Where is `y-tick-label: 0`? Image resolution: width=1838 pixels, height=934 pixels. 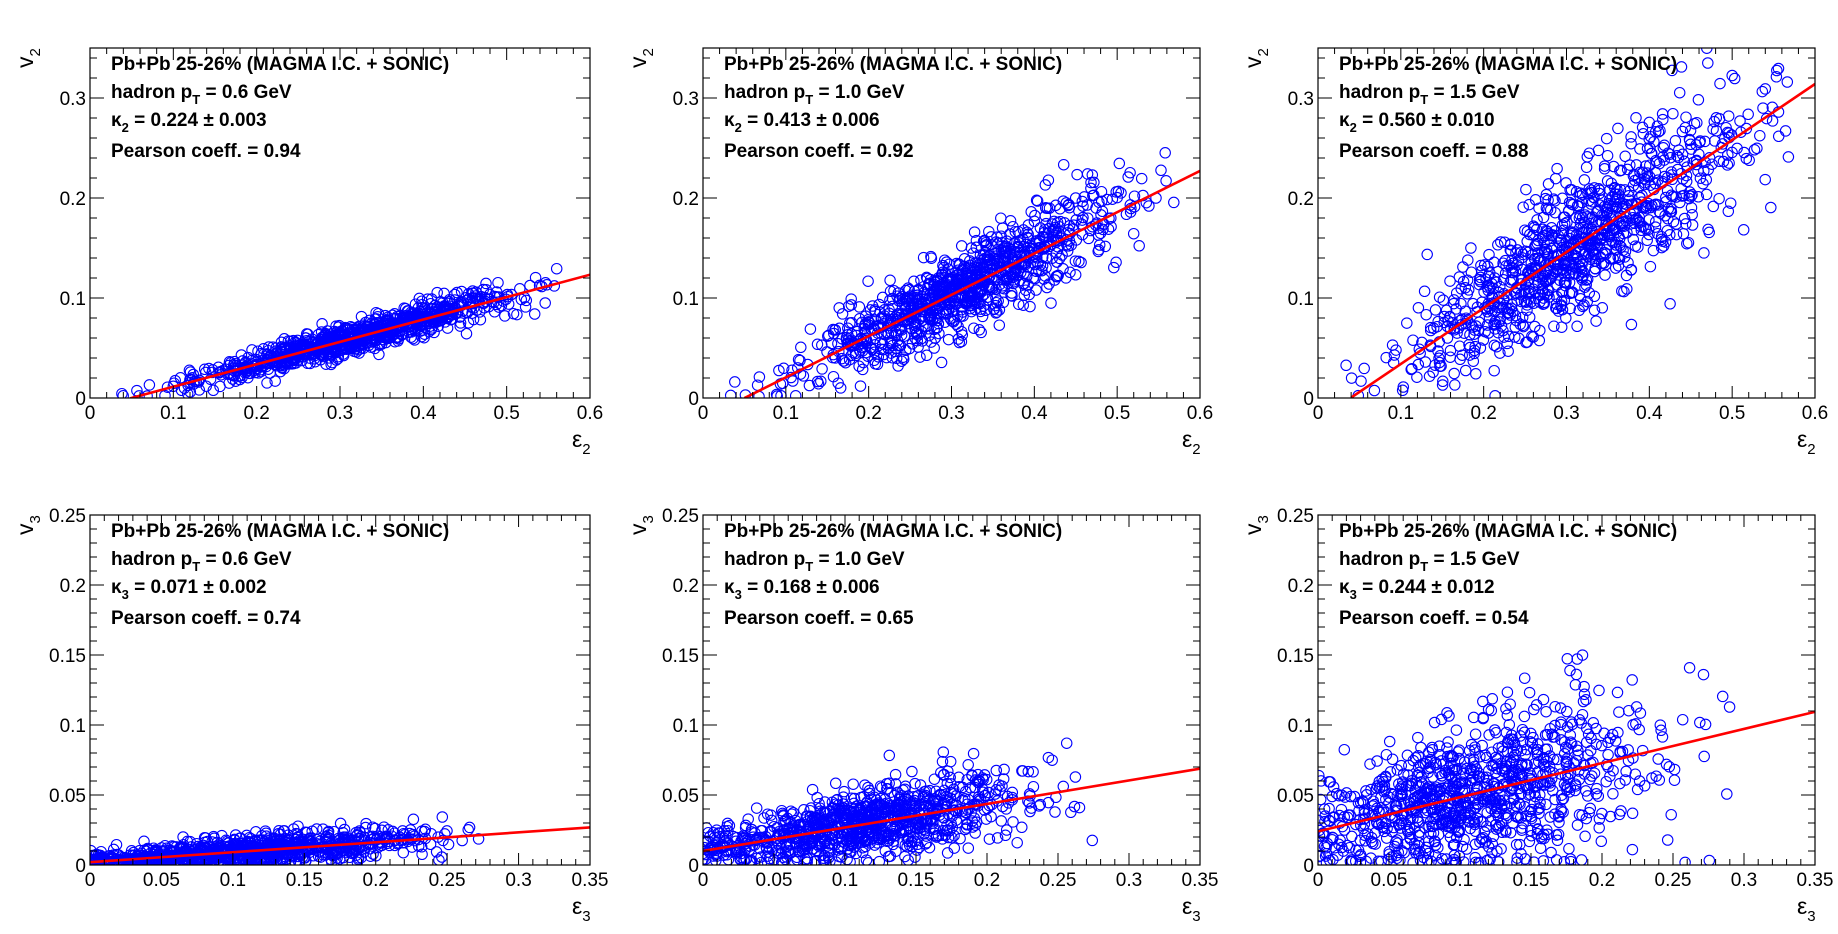 y-tick-label: 0 is located at coordinates (1308, 399).